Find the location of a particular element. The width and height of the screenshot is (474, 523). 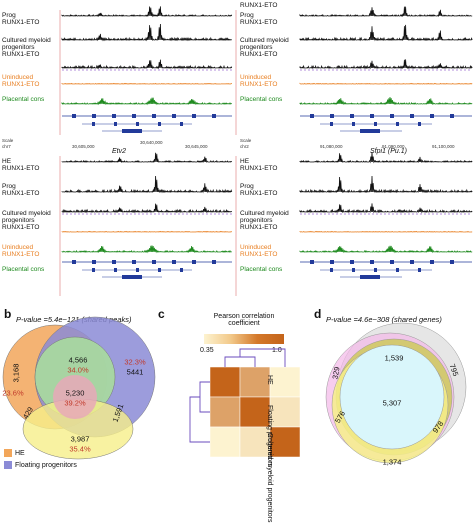

colorbar-title-line2: coefficient is located at coordinates (244, 323).